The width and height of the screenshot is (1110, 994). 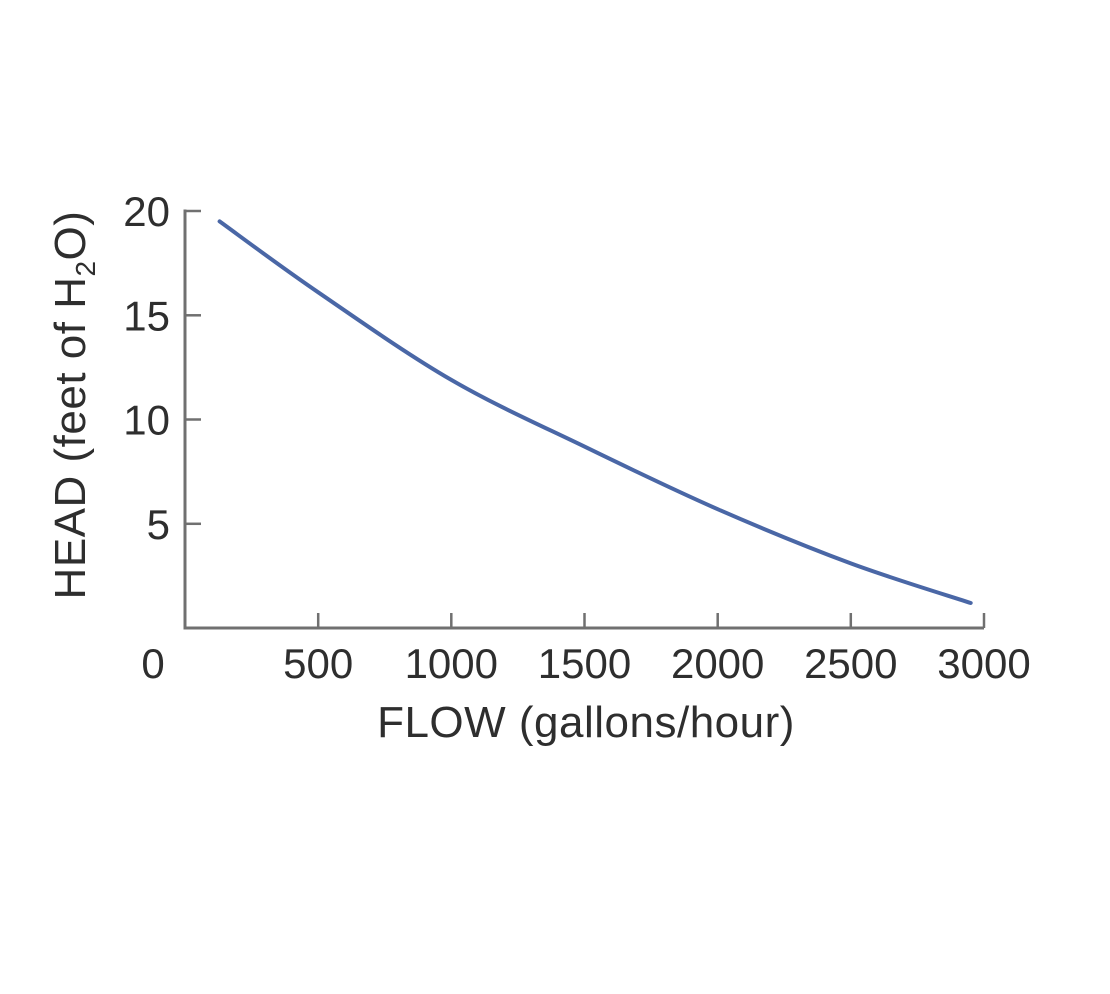 I want to click on y-axis-title-subscript: 2, so click(x=85, y=268).